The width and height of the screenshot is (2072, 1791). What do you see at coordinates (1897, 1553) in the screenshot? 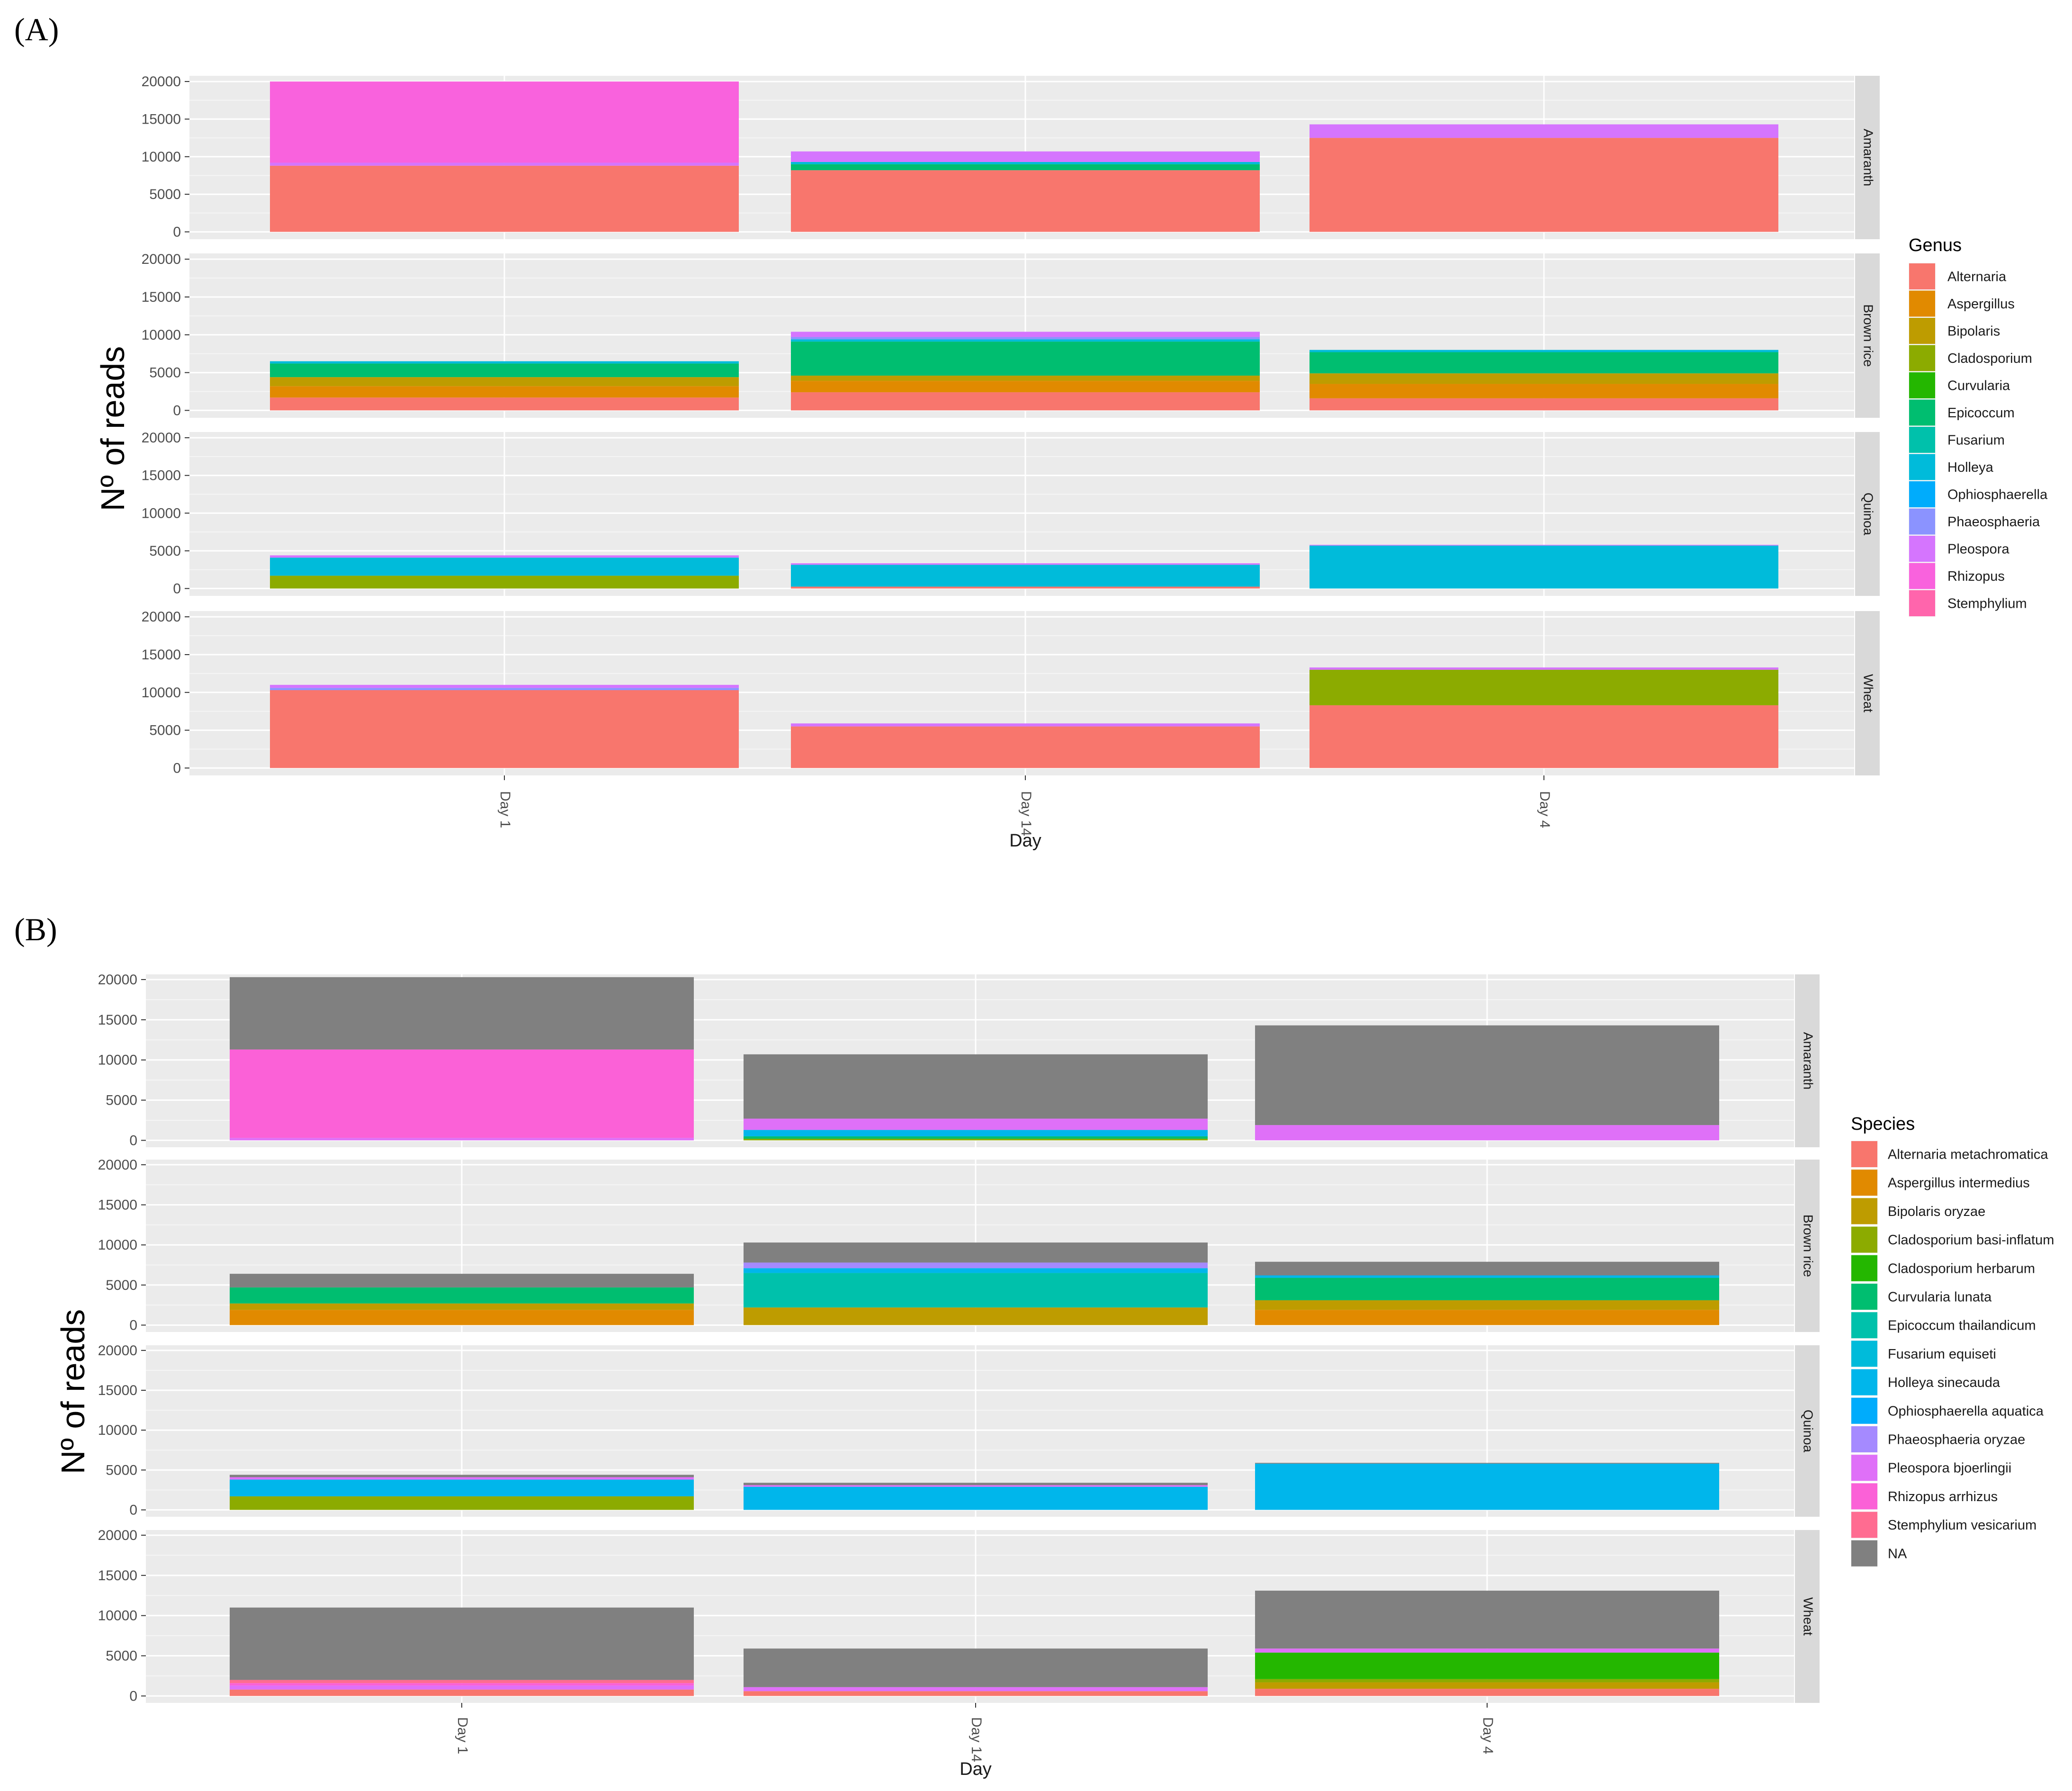
I see `legend-label: NA` at bounding box center [1897, 1553].